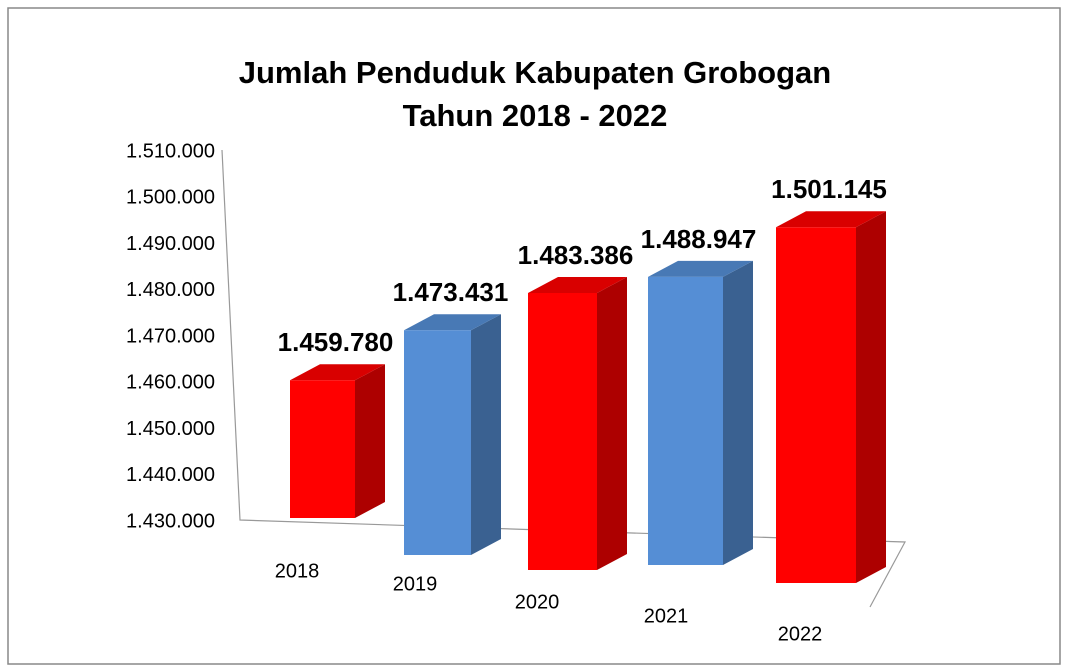 The image size is (1069, 665). I want to click on y-tick-label: 1.460.000, so click(170, 383).